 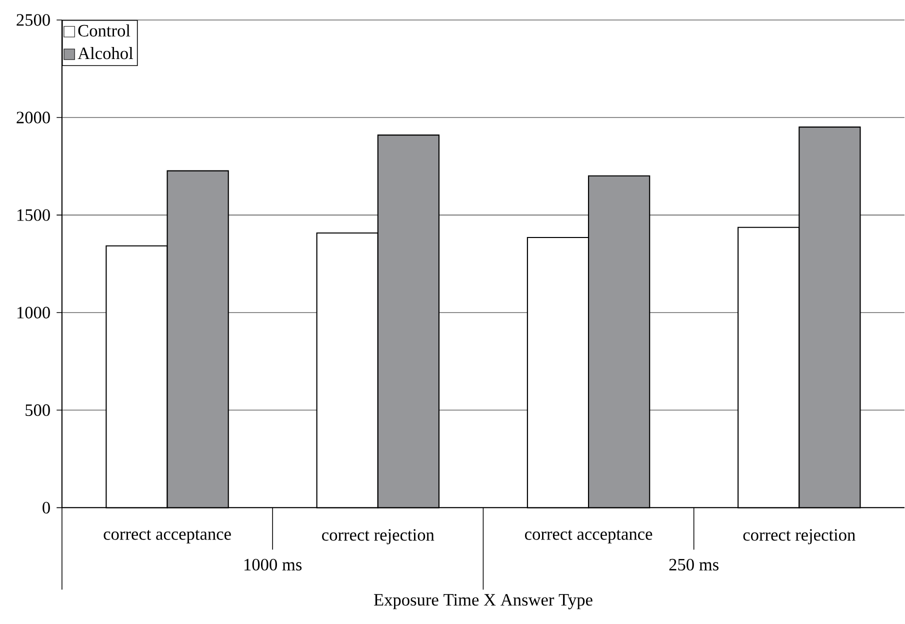 I want to click on text: 250 ms, so click(x=693, y=565).